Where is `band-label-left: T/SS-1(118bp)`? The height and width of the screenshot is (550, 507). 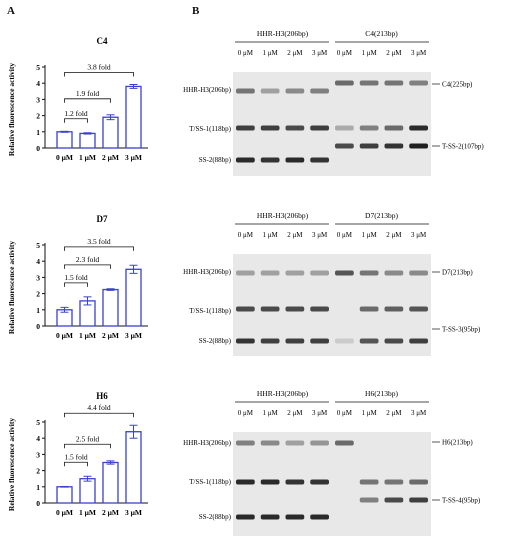
band-label-left: T/SS-1(118bp) is located at coordinates (210, 482).